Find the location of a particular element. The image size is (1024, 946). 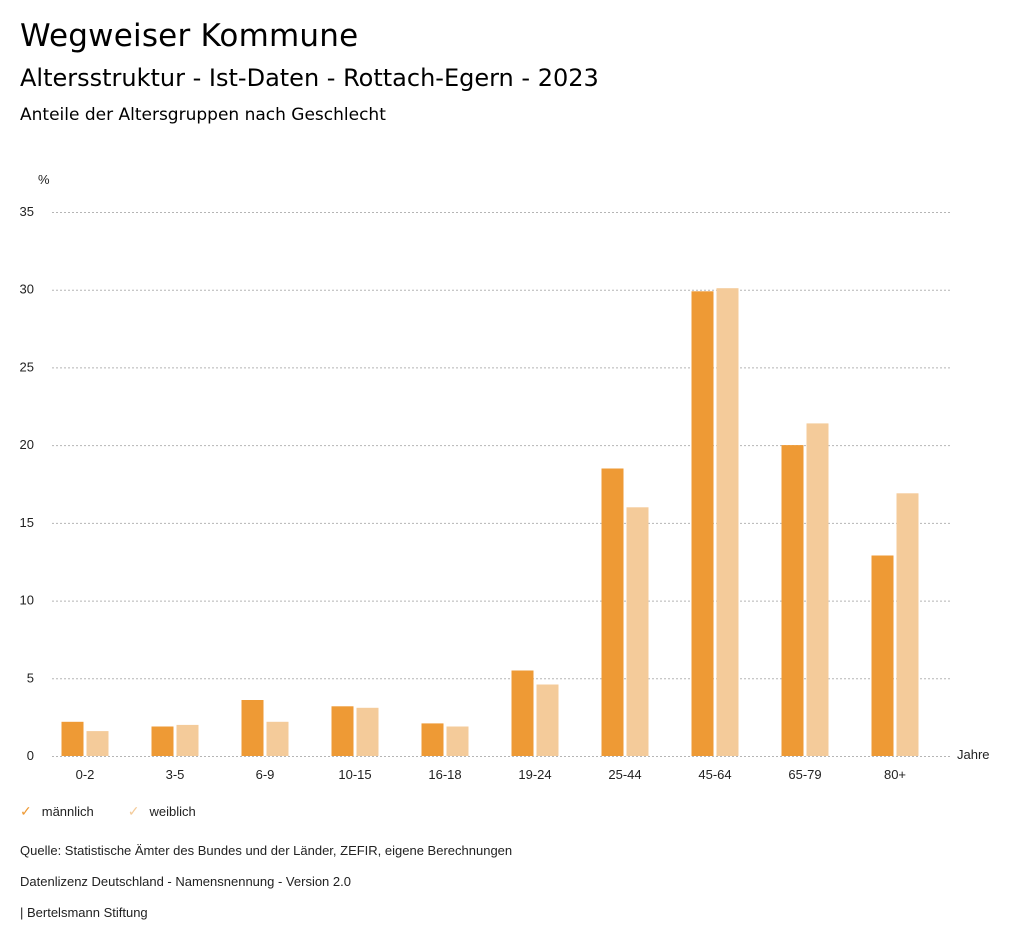

x-tick-label: 25-44 is located at coordinates (624, 774).